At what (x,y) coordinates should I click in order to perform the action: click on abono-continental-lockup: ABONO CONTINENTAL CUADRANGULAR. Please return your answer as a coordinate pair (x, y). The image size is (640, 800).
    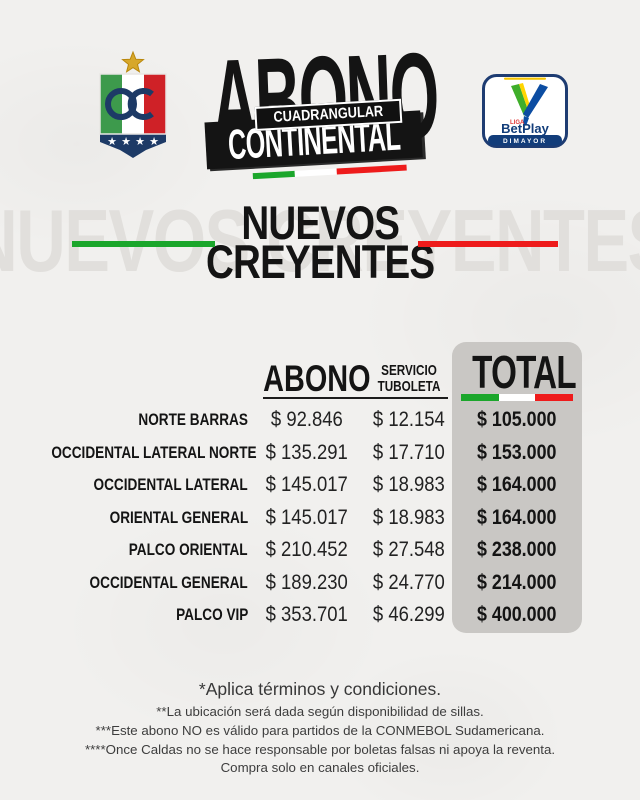
    Looking at the image, I should click on (325, 111).